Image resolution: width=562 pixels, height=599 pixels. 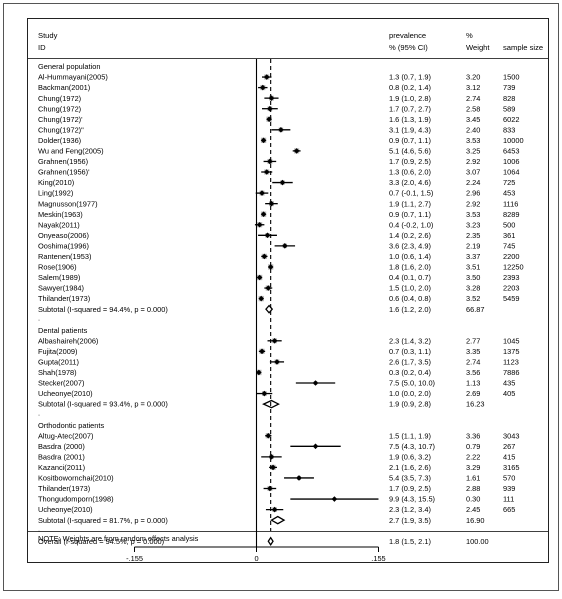 I want to click on study-effect-ci: 0.6 (0.4, 0.8), so click(x=410, y=298).